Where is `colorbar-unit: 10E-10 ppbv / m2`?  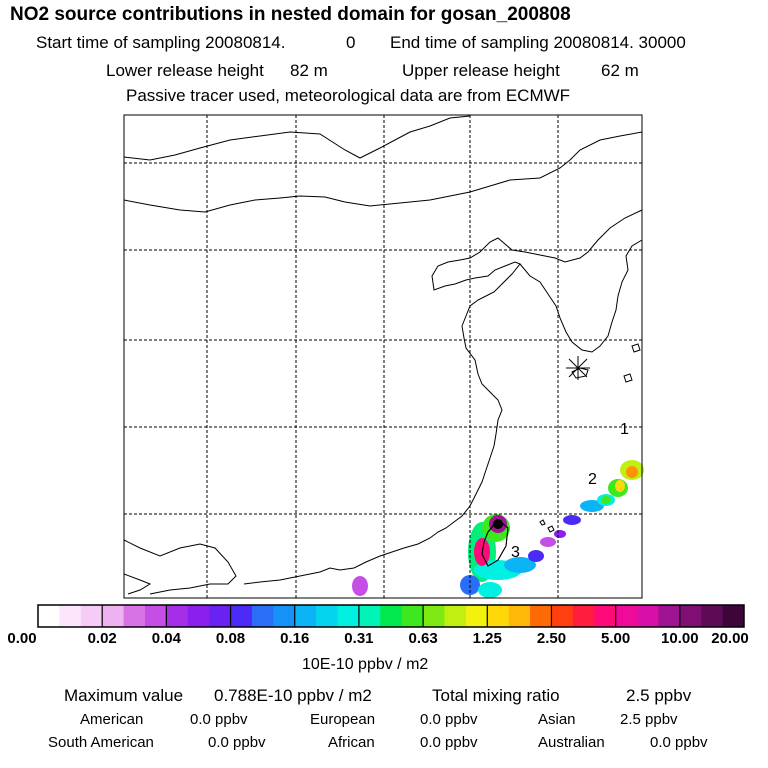 colorbar-unit: 10E-10 ppbv / m2 is located at coordinates (365, 664).